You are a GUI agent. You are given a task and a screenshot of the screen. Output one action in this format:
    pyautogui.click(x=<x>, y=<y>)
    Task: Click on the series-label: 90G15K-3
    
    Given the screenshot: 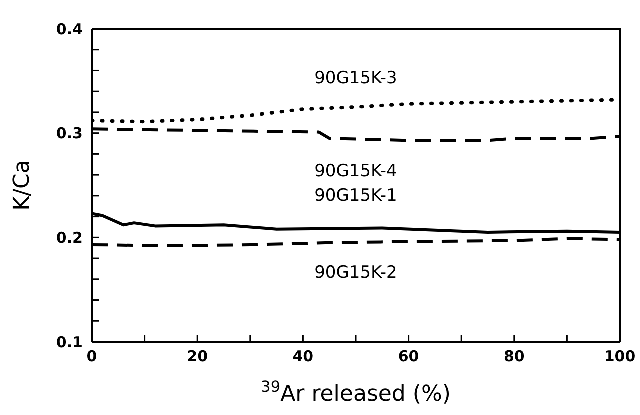 What is the action you would take?
    pyautogui.click(x=356, y=78)
    